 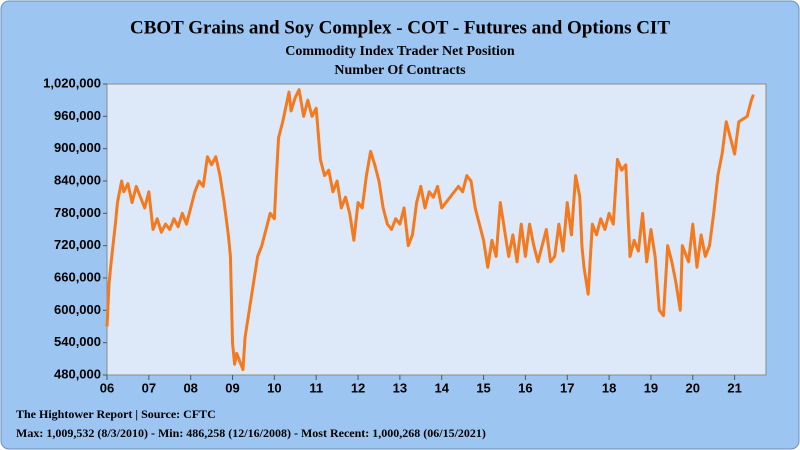 What do you see at coordinates (232, 387) in the screenshot?
I see `x-tick-label: 09` at bounding box center [232, 387].